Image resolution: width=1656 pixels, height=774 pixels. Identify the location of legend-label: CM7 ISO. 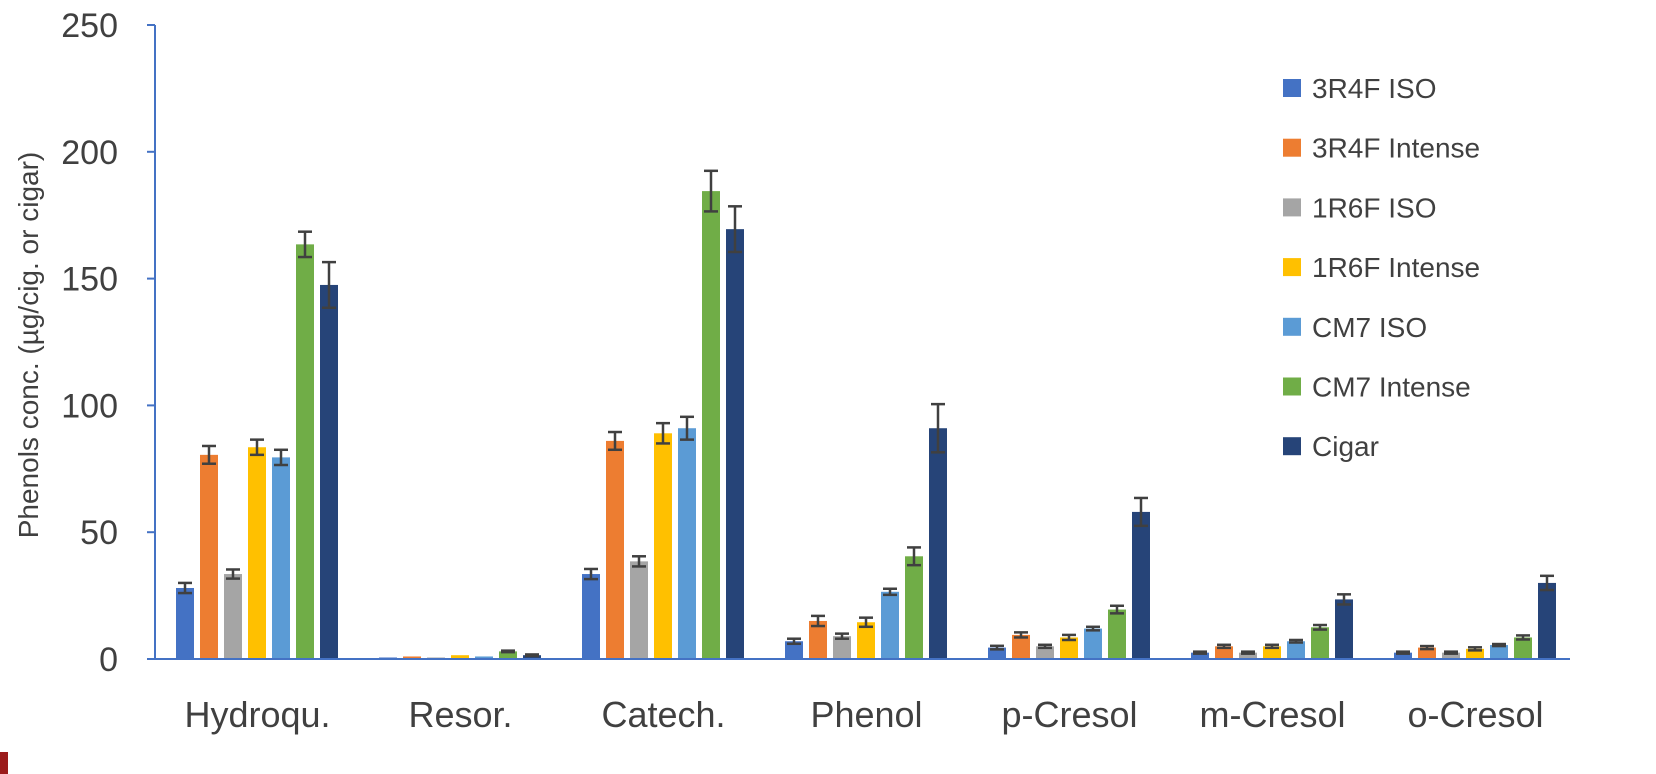
(1369, 327).